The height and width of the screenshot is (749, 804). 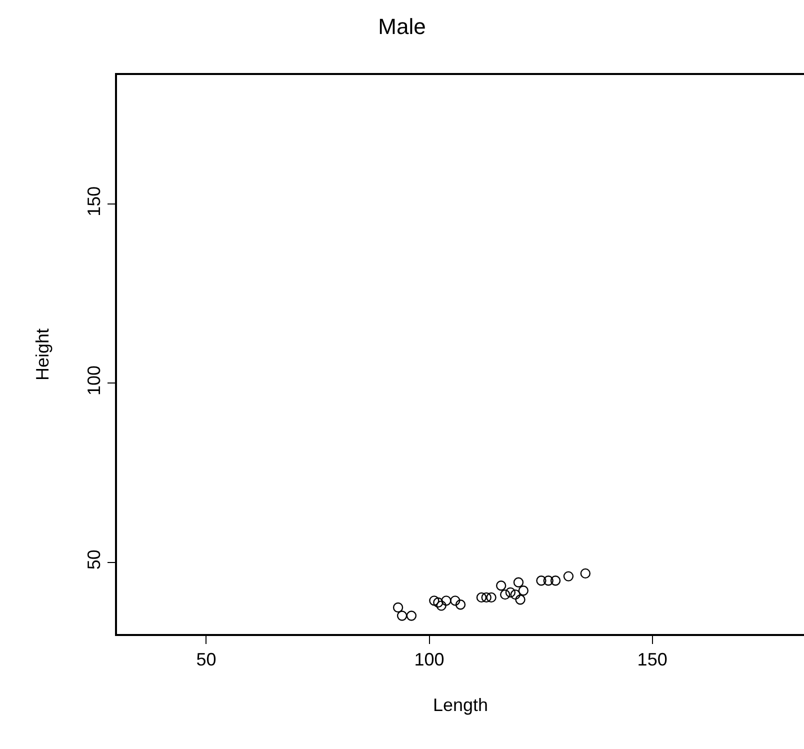 I want to click on x-tick-label: 50, so click(x=206, y=659).